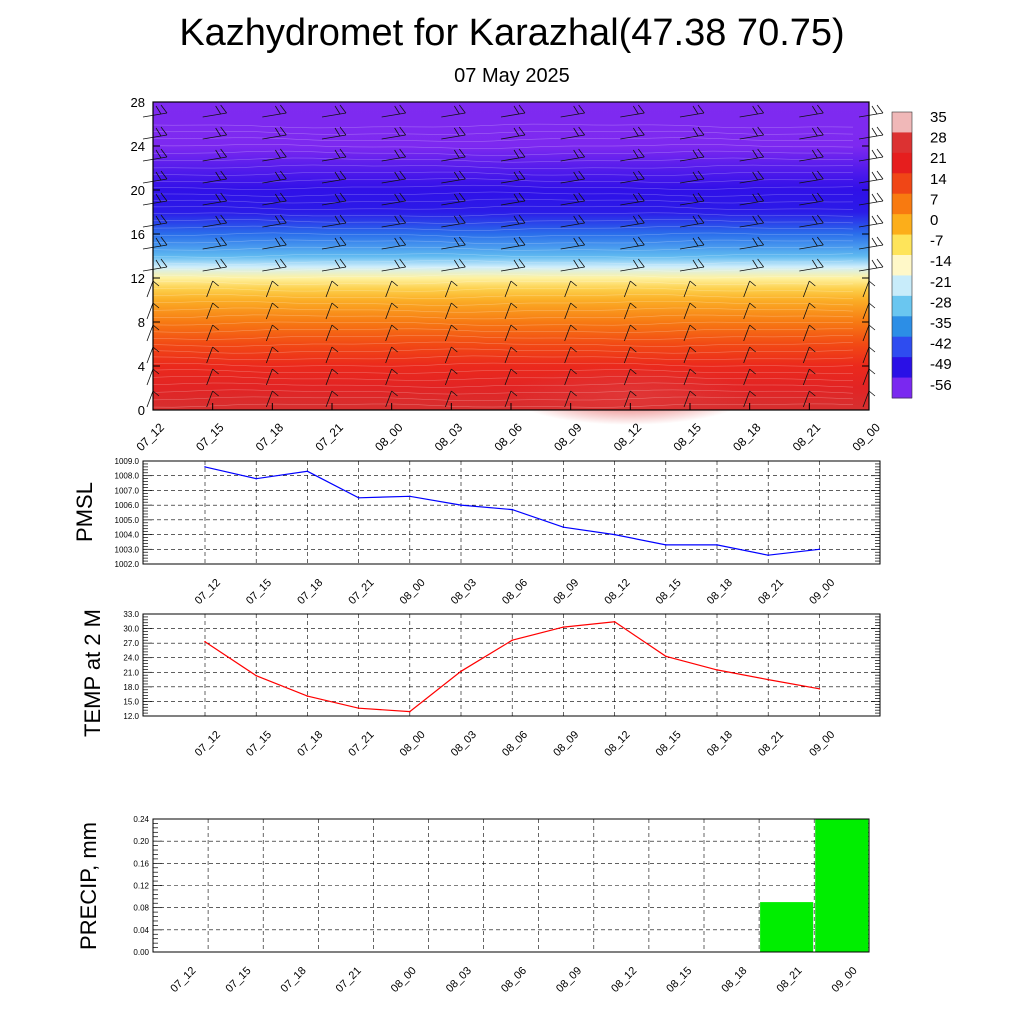 The image size is (1024, 1024). I want to click on y-tick-label: 15.0, so click(131, 701).